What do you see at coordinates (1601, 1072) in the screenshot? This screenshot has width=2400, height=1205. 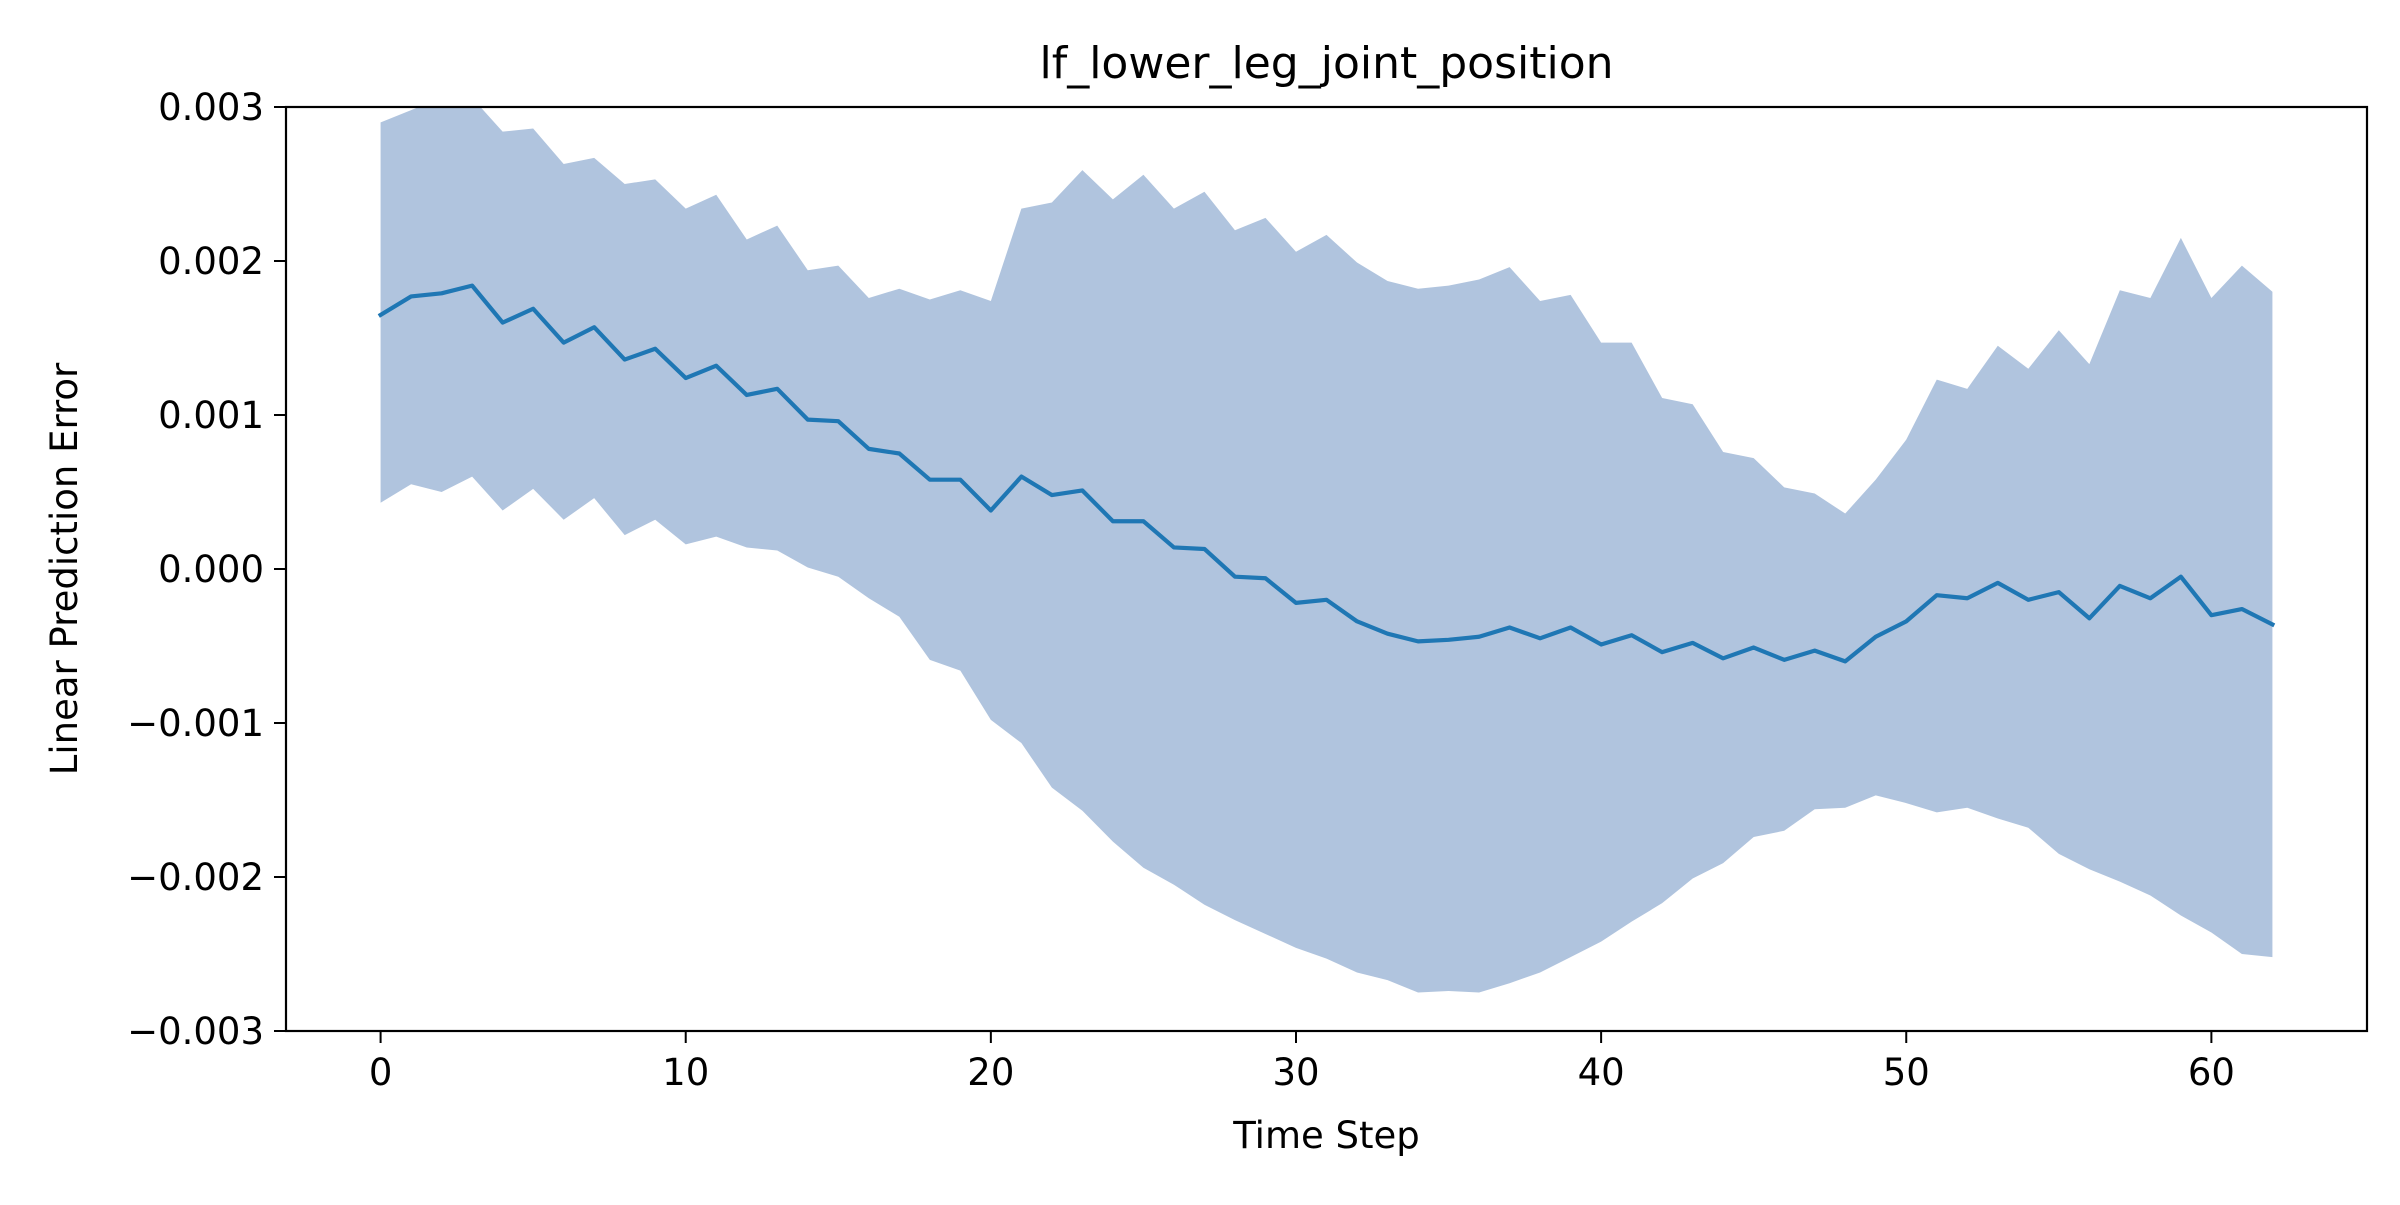 I see `x-tick-label: 40` at bounding box center [1601, 1072].